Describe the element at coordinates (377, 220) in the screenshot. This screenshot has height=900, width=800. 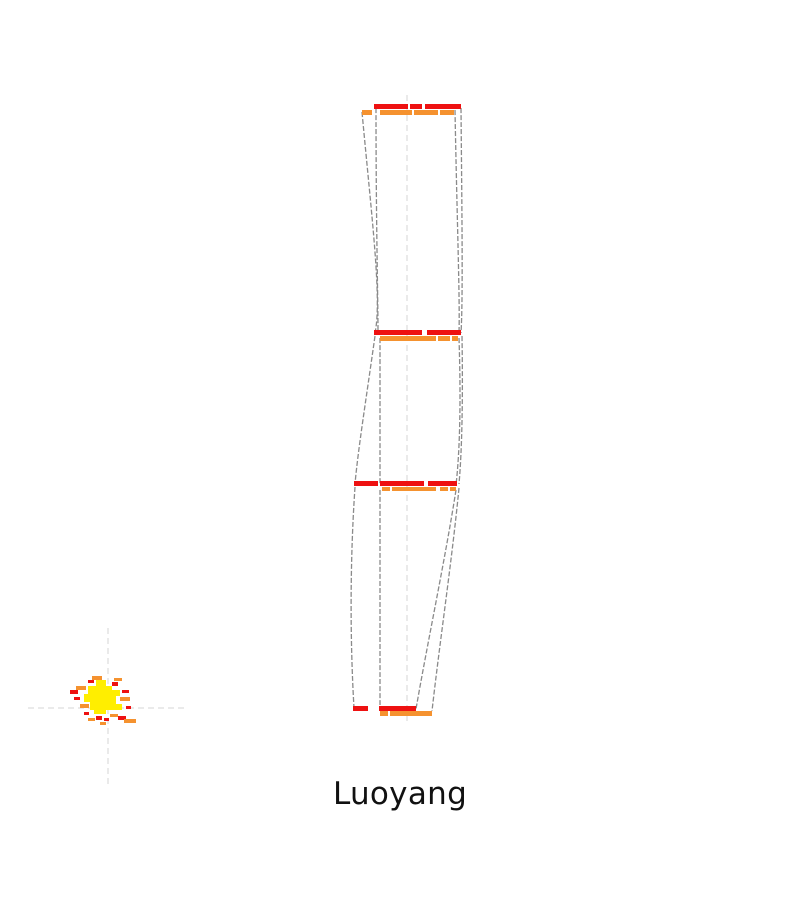
I see `connector-left-inner` at that location.